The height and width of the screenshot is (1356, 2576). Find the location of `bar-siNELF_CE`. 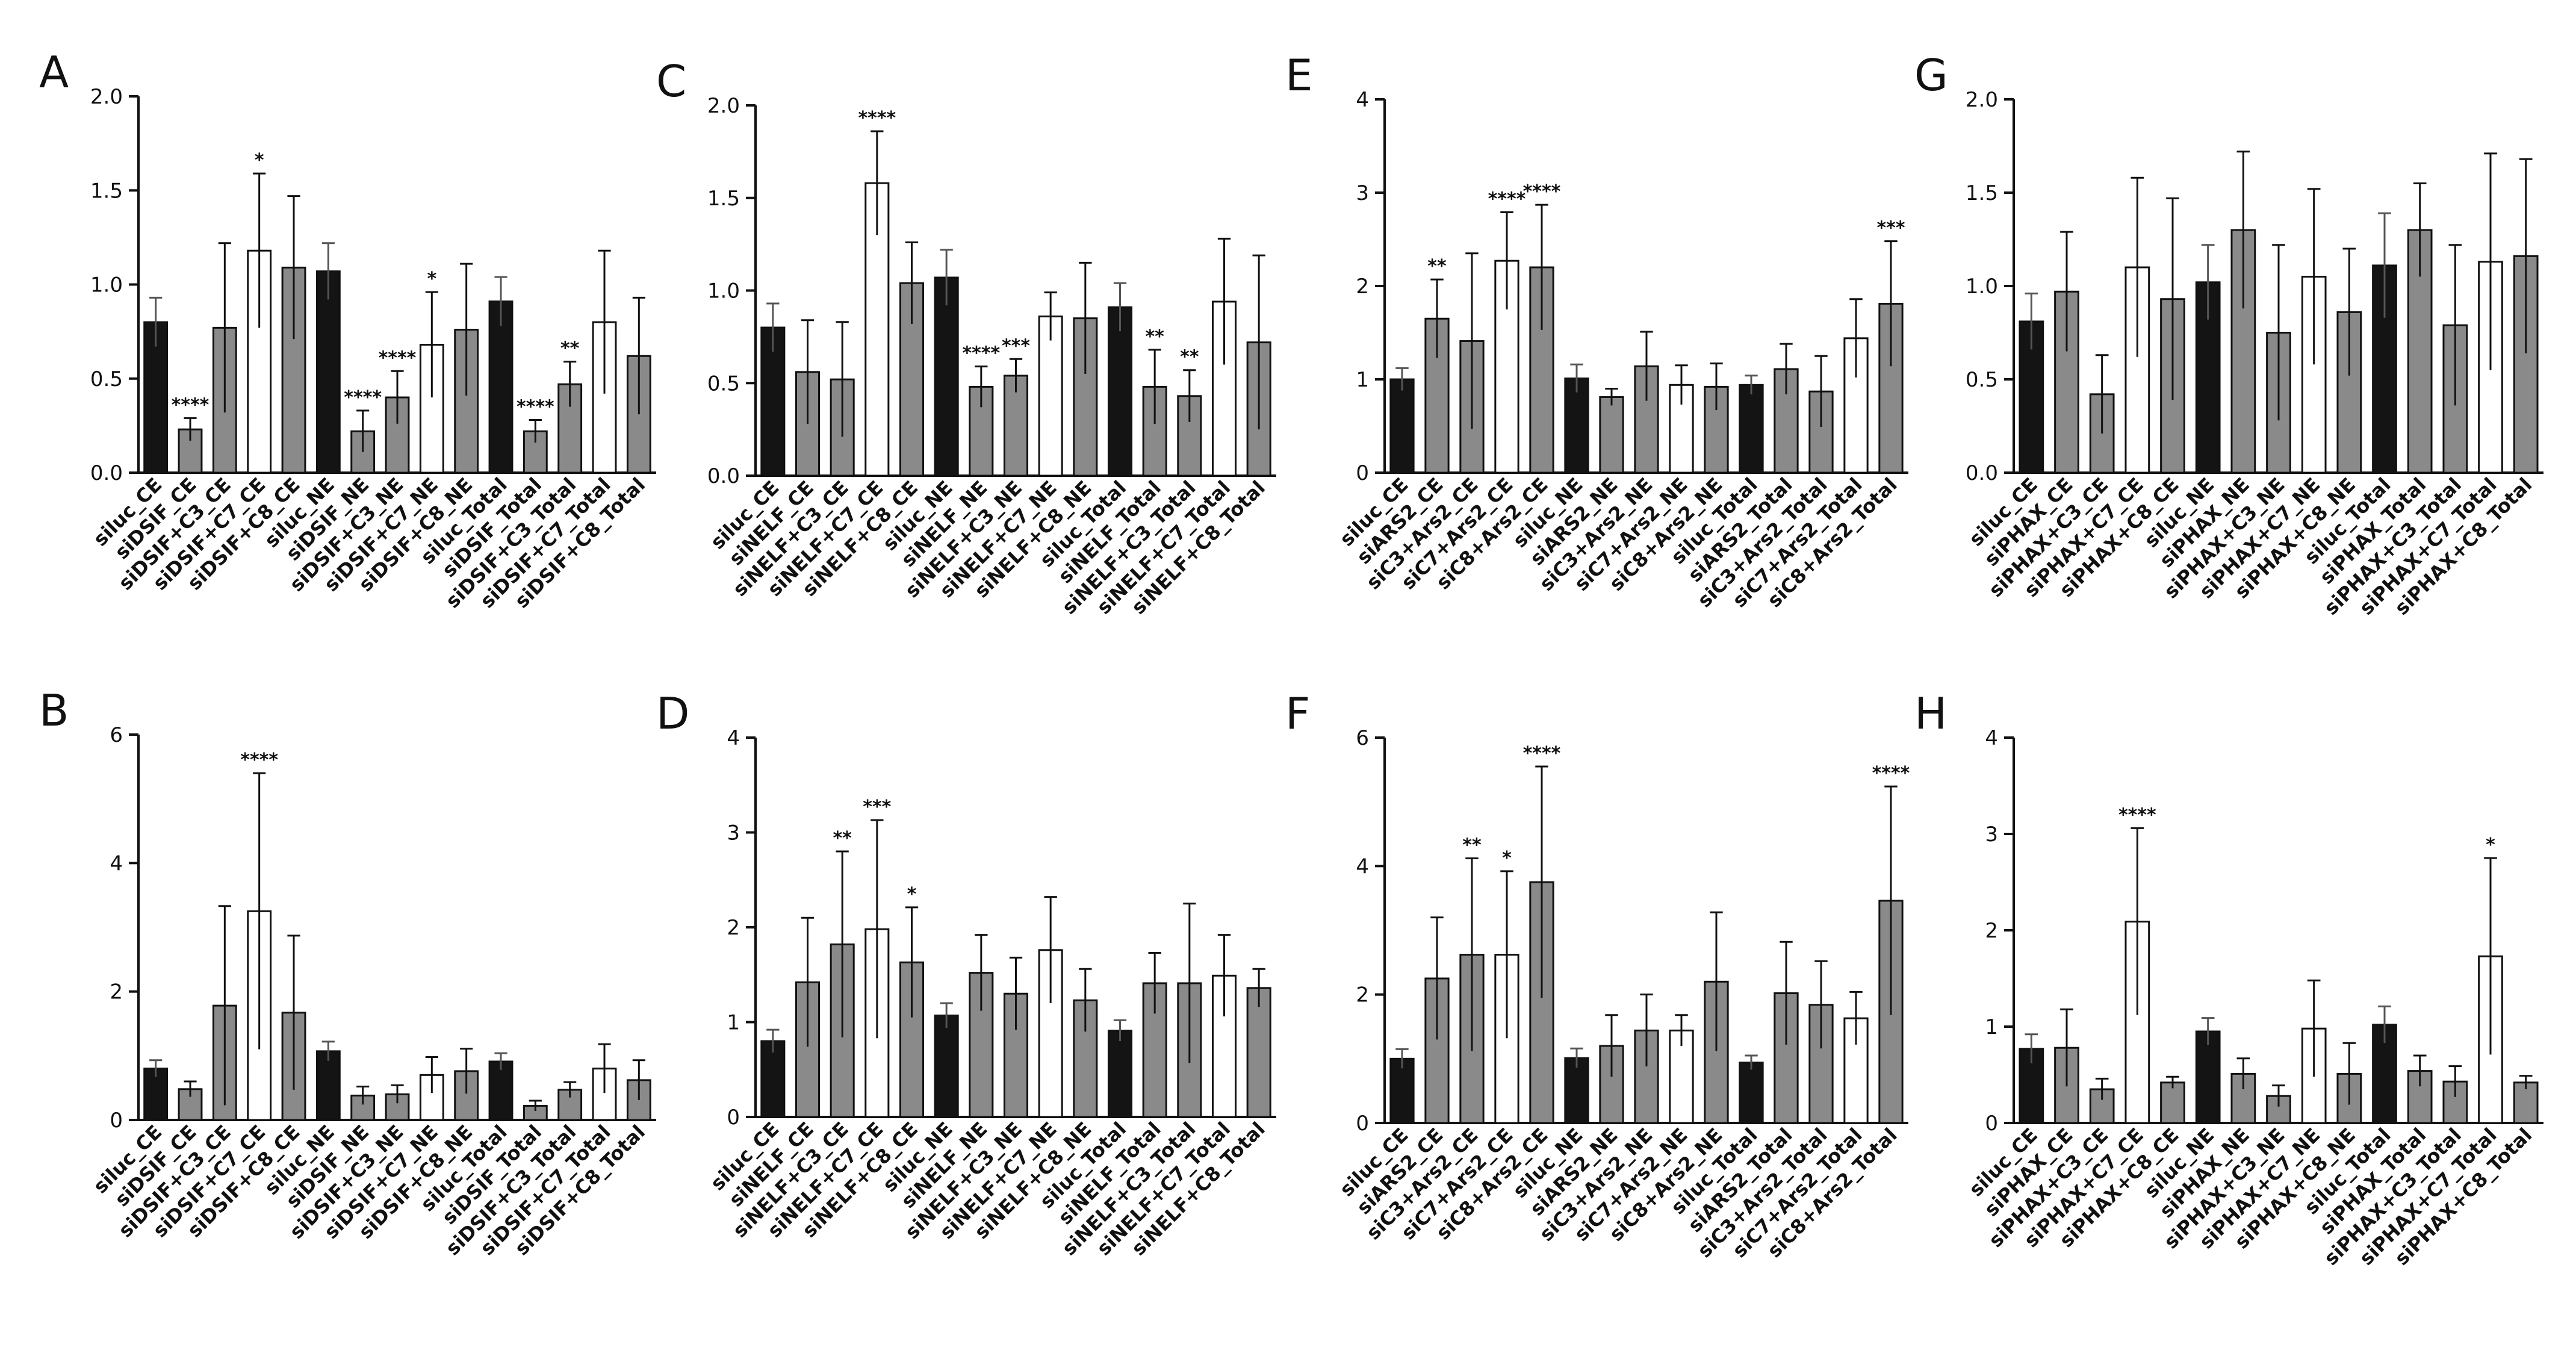

bar-siNELF_CE is located at coordinates (808, 1049).